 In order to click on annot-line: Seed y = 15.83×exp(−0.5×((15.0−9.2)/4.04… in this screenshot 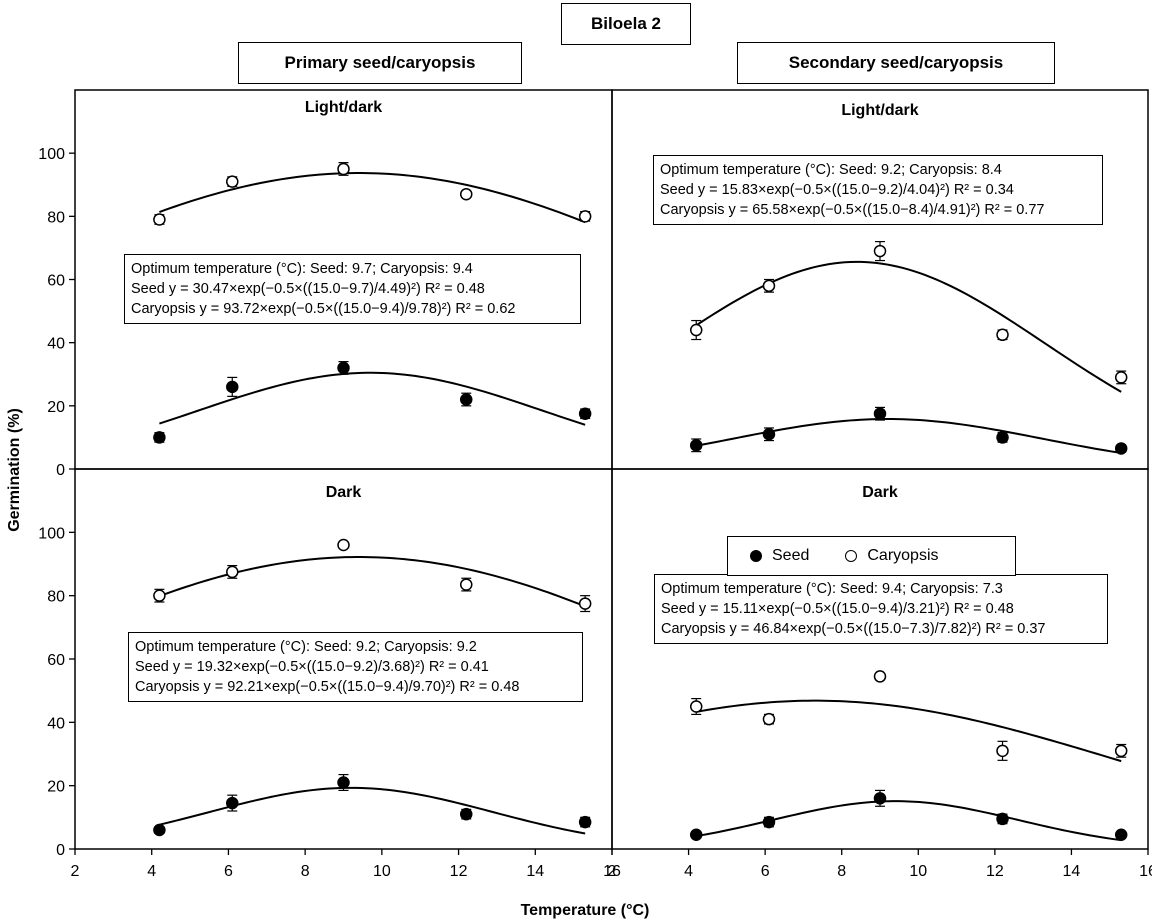, I will do `click(837, 190)`.